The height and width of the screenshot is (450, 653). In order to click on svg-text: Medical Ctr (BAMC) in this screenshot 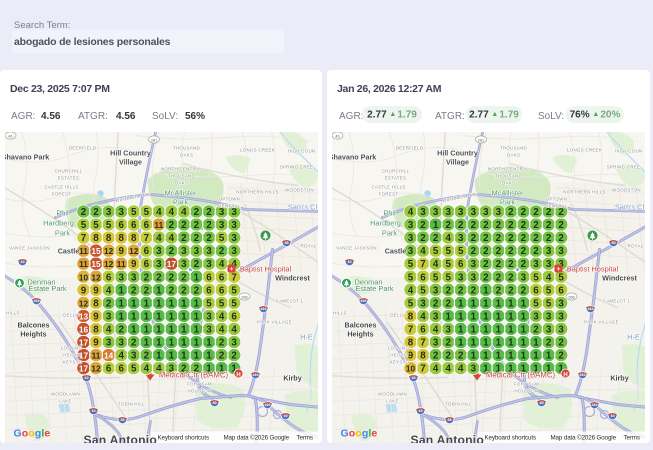, I will do `click(193, 374)`.